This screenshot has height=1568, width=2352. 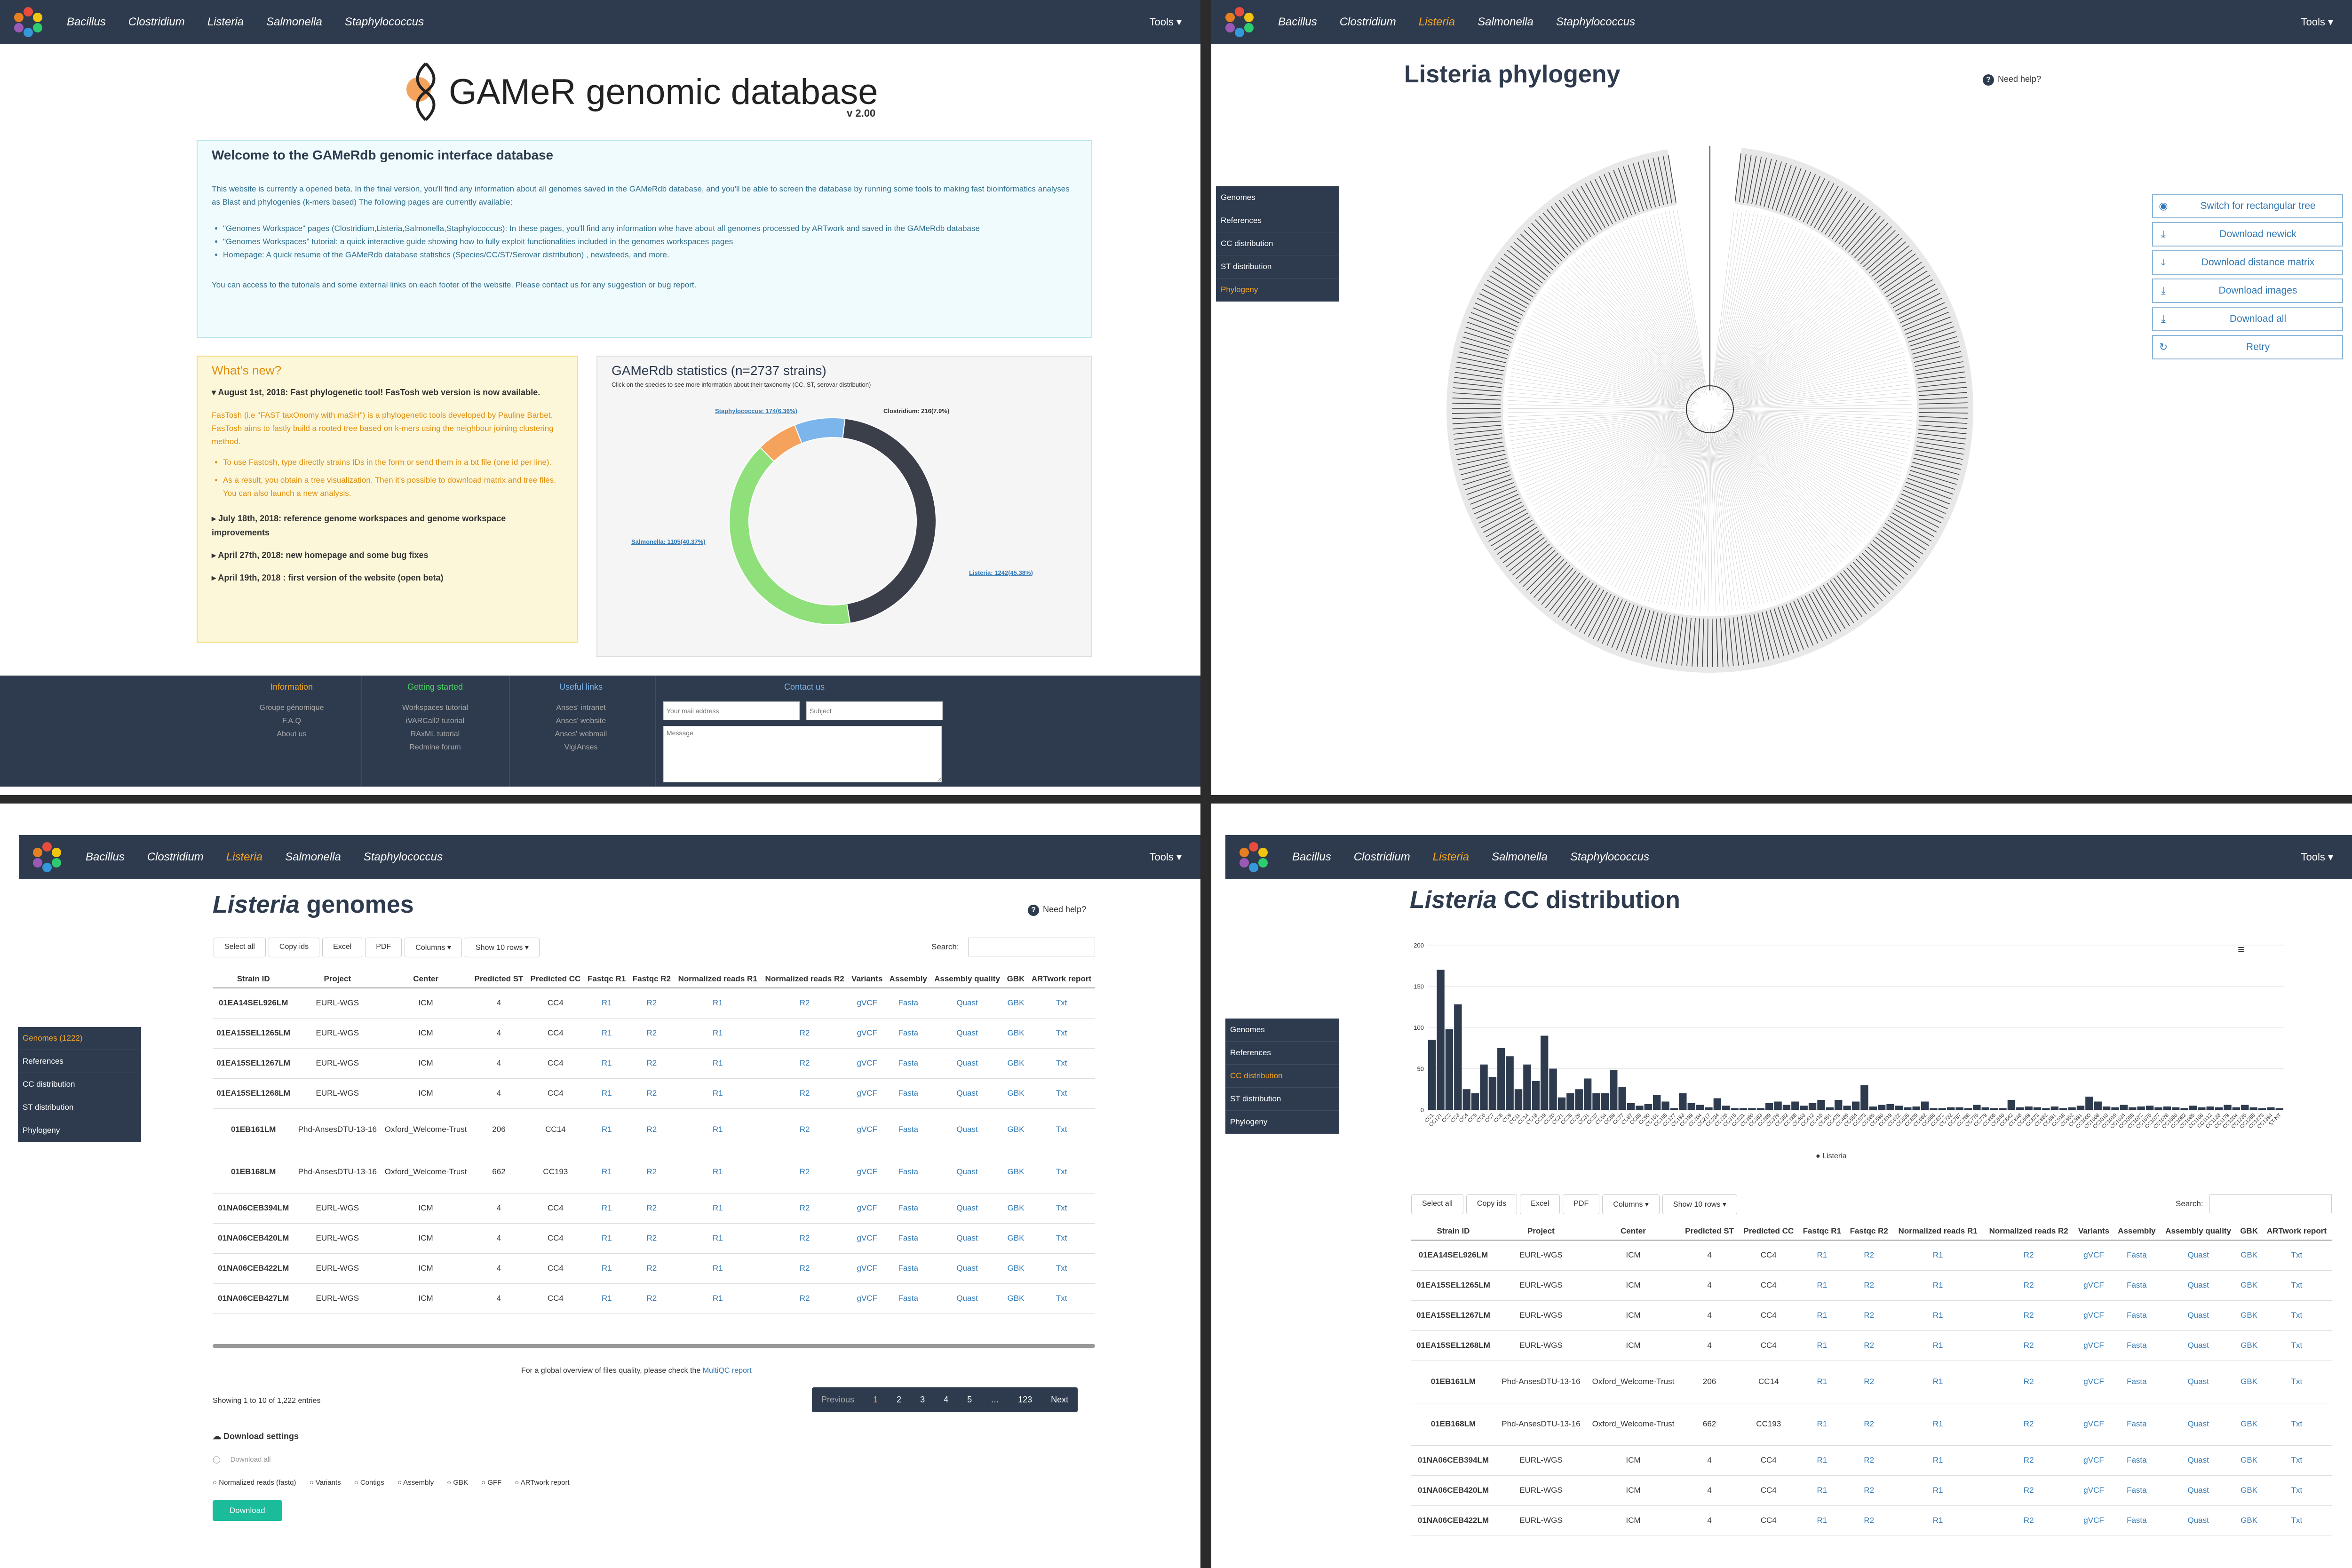 What do you see at coordinates (292, 734) in the screenshot?
I see `footer-link: About us` at bounding box center [292, 734].